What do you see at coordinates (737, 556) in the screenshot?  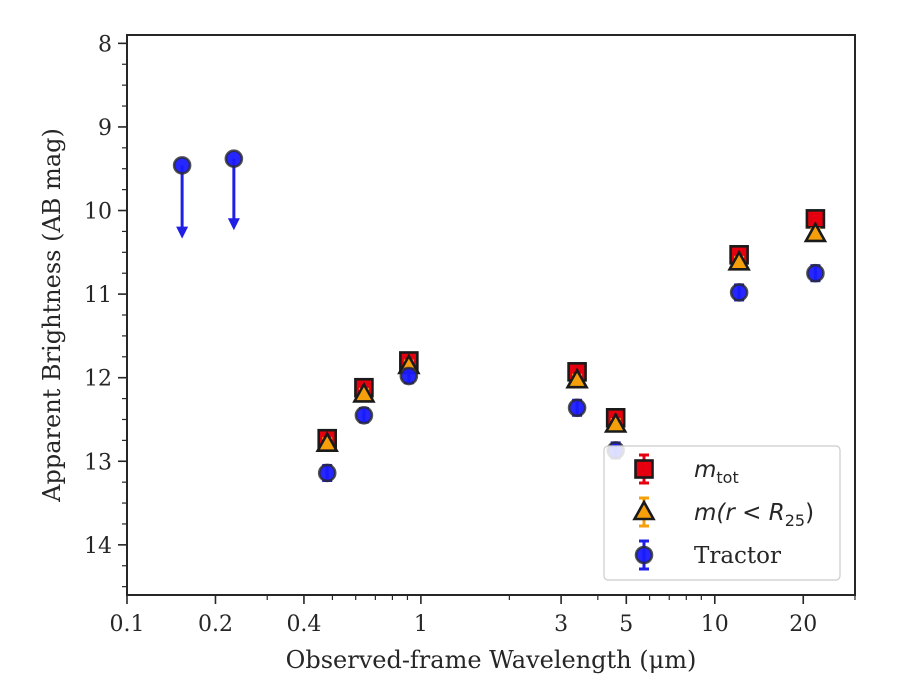 I see `legend-label: Tractor` at bounding box center [737, 556].